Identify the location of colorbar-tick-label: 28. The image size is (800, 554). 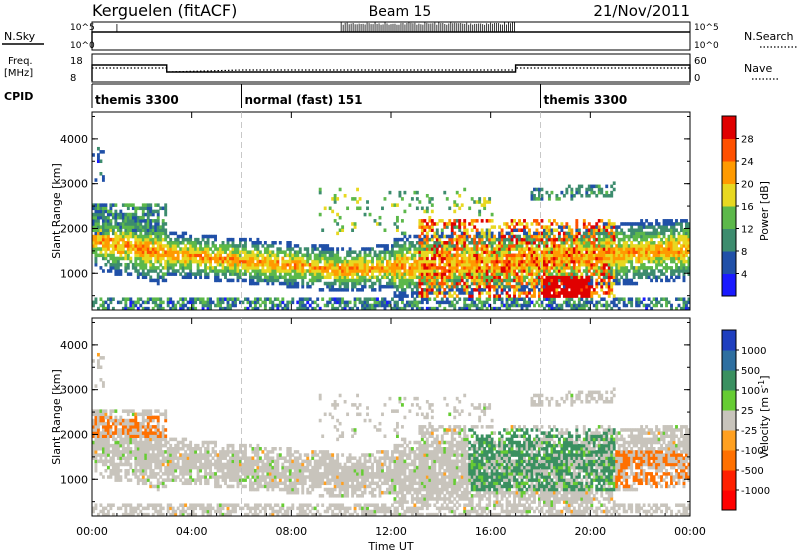
(747, 140).